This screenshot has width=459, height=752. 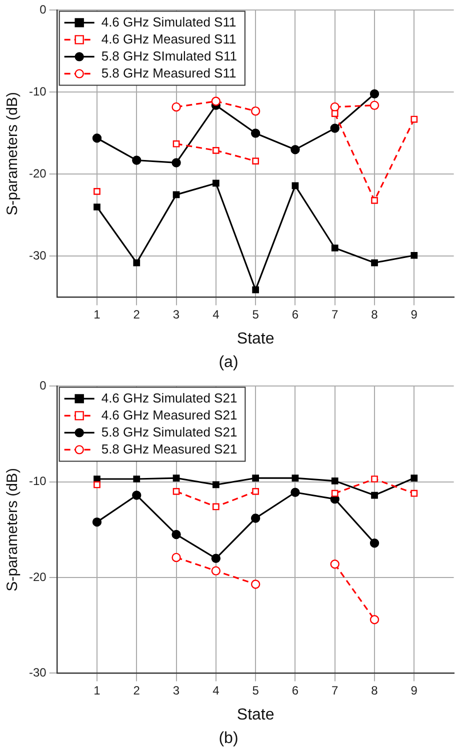 I want to click on legend-label: 5.8 GHz Measured S11, so click(x=168, y=72).